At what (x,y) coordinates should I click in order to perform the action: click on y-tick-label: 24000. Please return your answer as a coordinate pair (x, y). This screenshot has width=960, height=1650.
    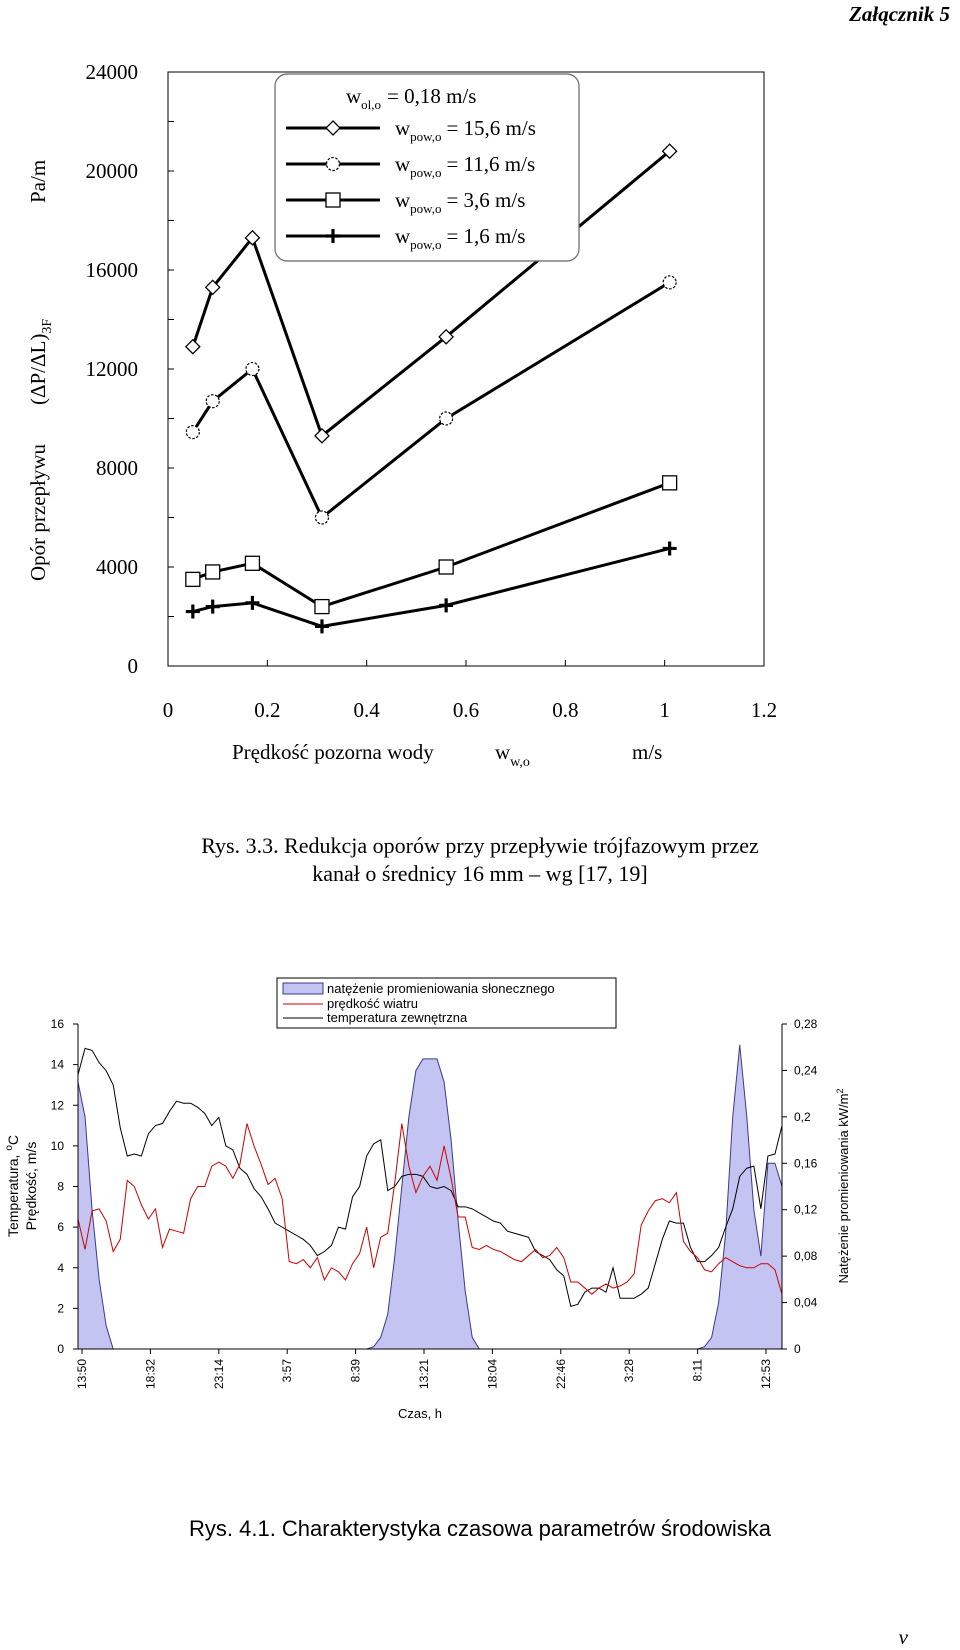
    Looking at the image, I should click on (112, 72).